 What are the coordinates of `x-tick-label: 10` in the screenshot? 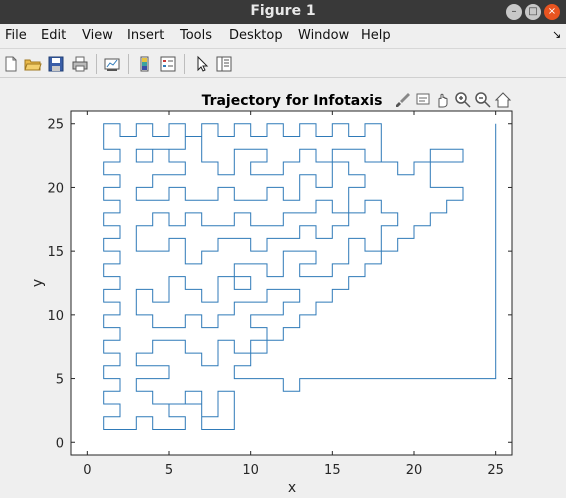 It's located at (250, 470).